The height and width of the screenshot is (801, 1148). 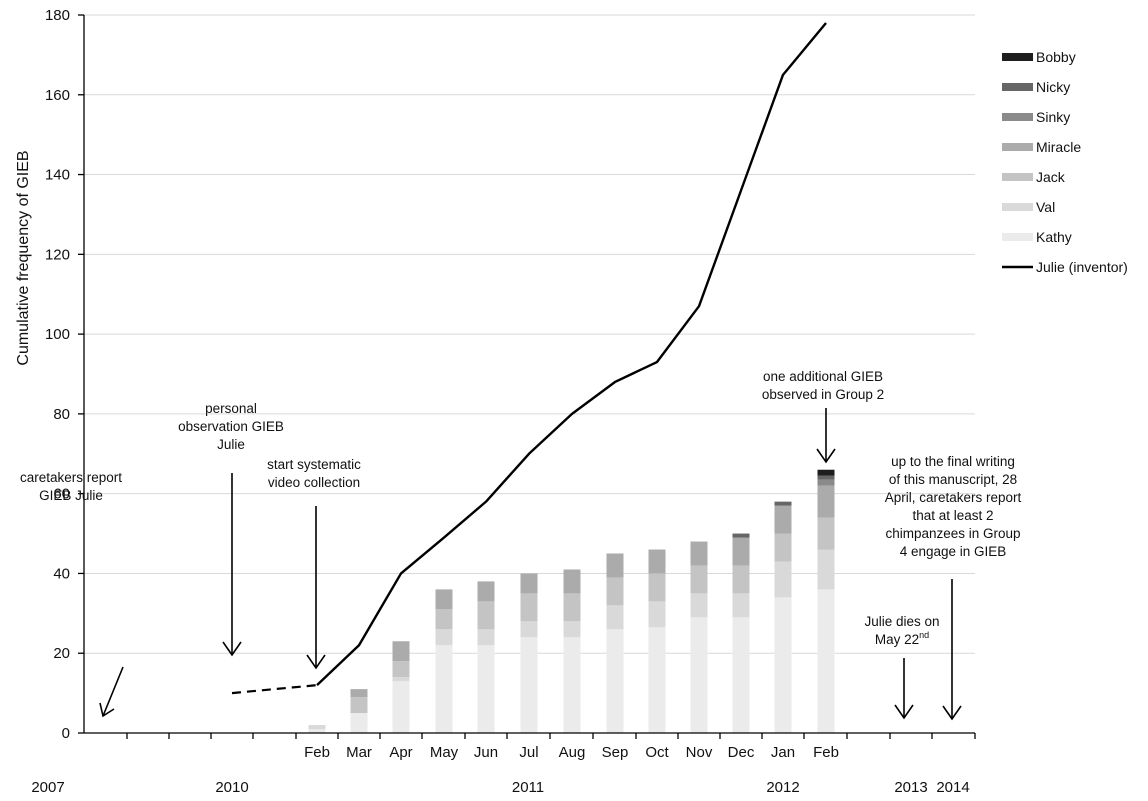 I want to click on arrow-up-to-final, so click(x=952, y=650).